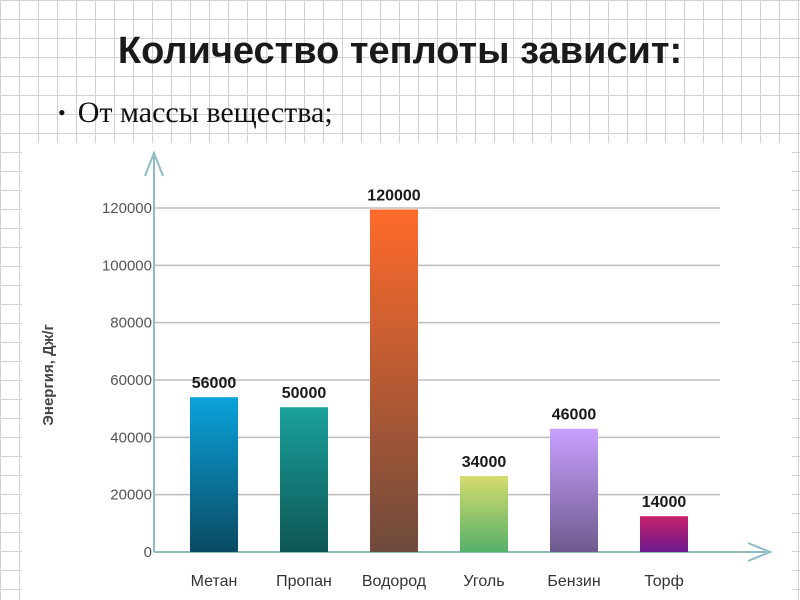 This screenshot has height=600, width=800. I want to click on slide-title: Количество теплоты зависит:, so click(400, 51).